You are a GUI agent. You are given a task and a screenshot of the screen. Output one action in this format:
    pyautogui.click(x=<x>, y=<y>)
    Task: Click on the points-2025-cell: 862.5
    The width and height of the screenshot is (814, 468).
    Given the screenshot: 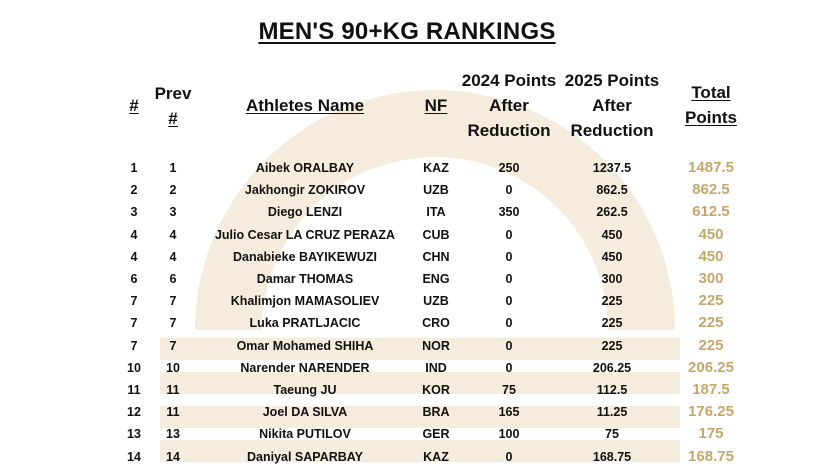 What is the action you would take?
    pyautogui.click(x=612, y=190)
    